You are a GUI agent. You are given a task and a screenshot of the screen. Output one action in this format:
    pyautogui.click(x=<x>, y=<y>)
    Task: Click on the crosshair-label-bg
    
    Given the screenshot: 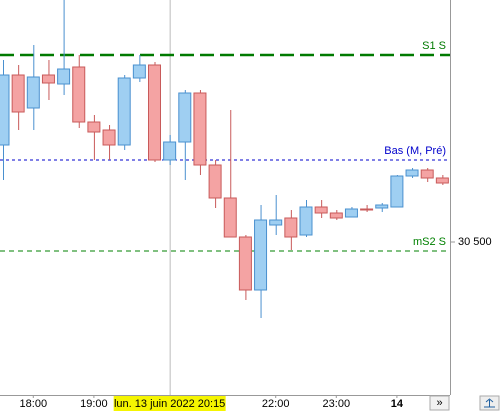 What is the action you would take?
    pyautogui.click(x=169, y=403)
    